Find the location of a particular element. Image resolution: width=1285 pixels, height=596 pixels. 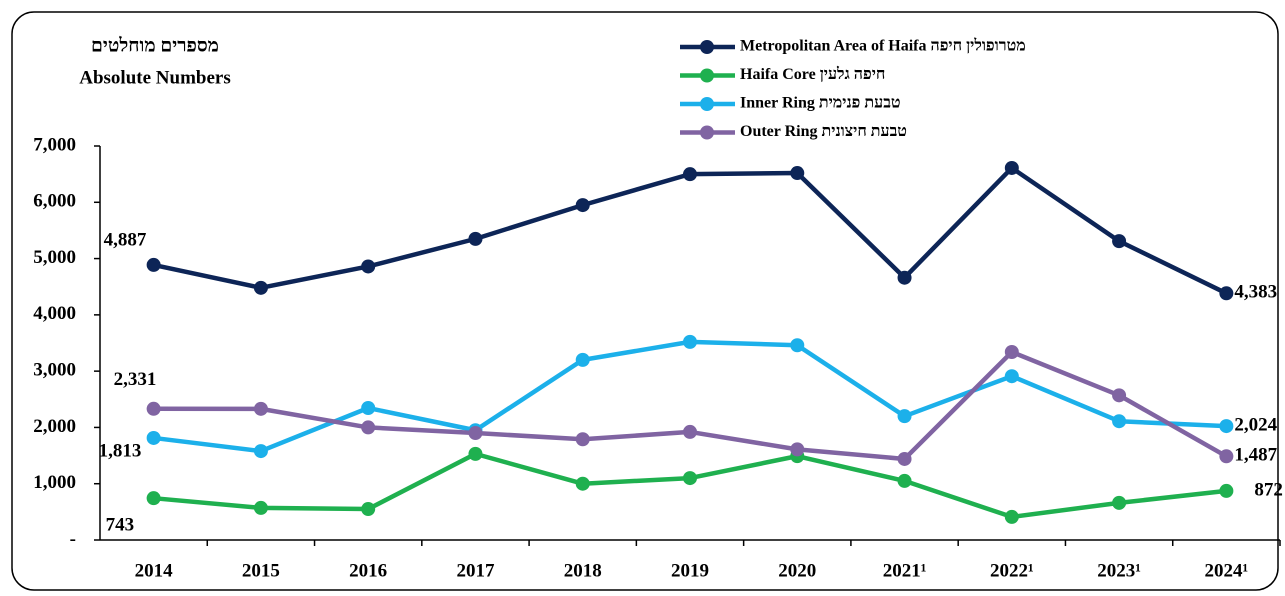

x-tick-label: 2021¹ is located at coordinates (905, 570).